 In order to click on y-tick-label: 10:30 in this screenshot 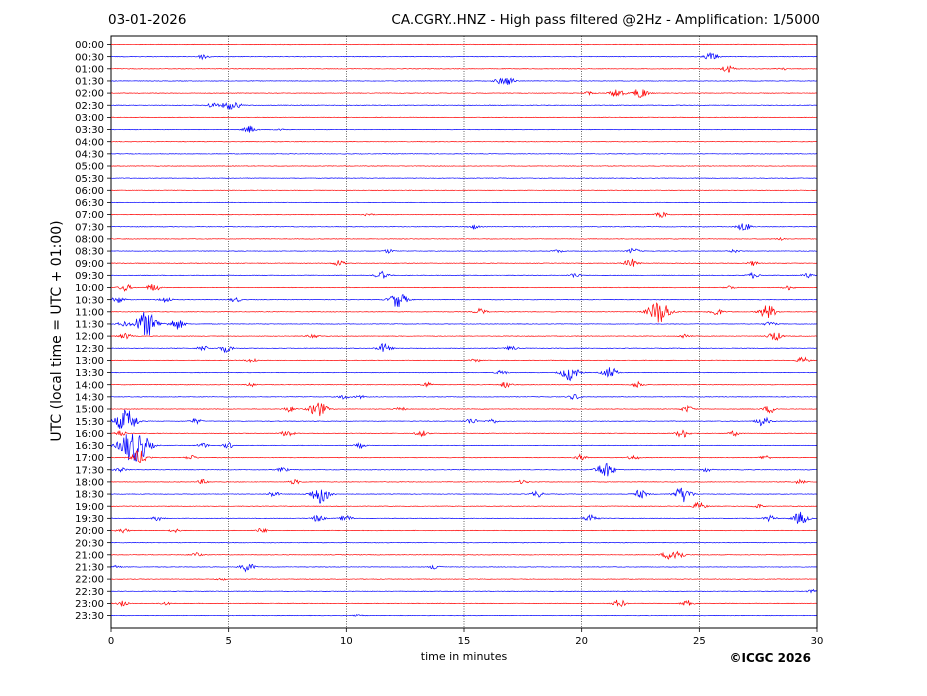, I will do `click(89, 300)`.